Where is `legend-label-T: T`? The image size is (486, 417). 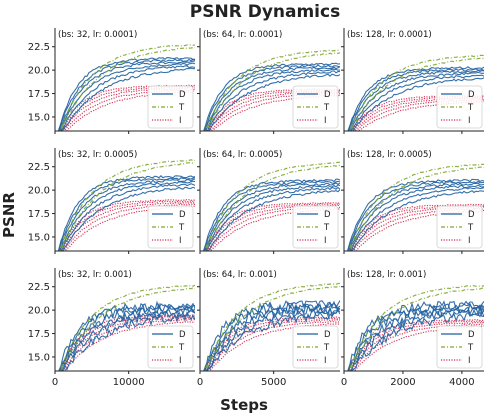 legend-label-T: T is located at coordinates (181, 348).